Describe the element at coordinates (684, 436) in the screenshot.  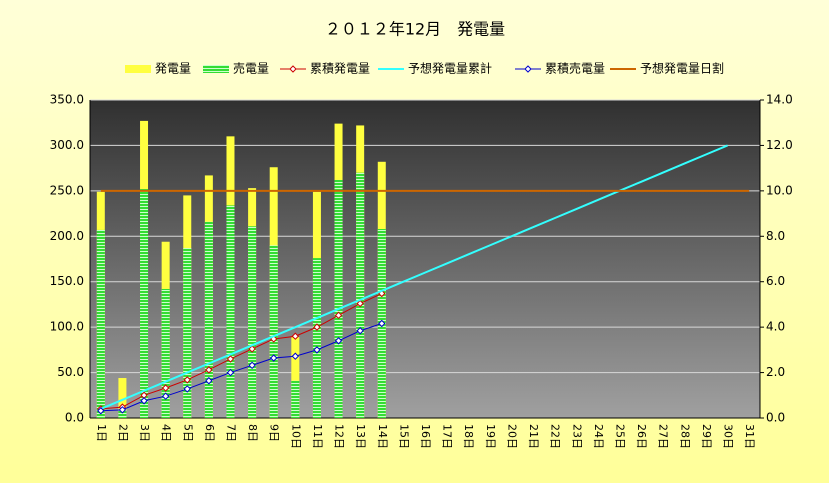
I see `x-tick-label: 28日` at that location.